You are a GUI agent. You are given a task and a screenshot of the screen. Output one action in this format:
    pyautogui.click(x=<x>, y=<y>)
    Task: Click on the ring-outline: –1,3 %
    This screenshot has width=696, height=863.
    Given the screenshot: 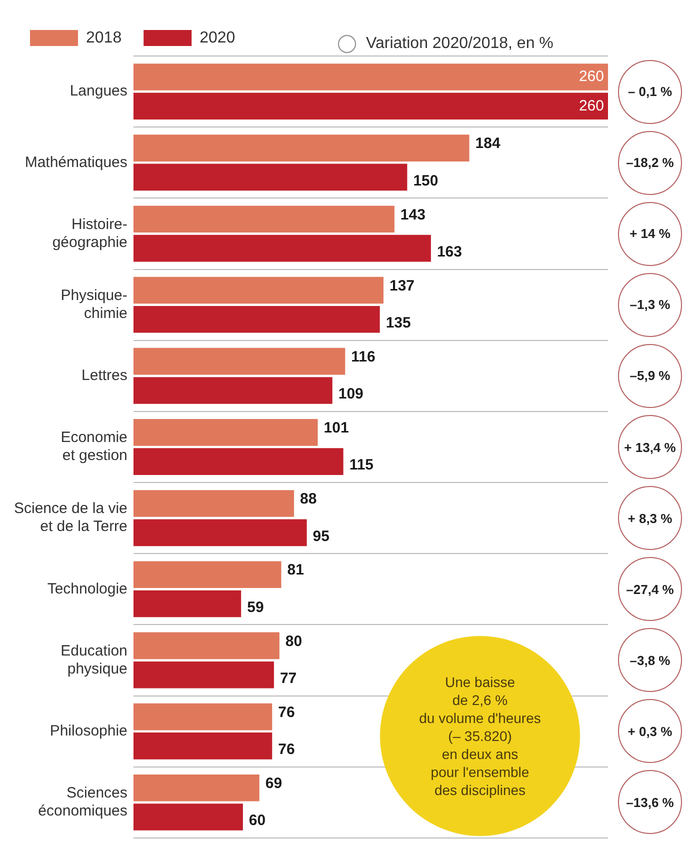 What is the action you would take?
    pyautogui.click(x=650, y=304)
    